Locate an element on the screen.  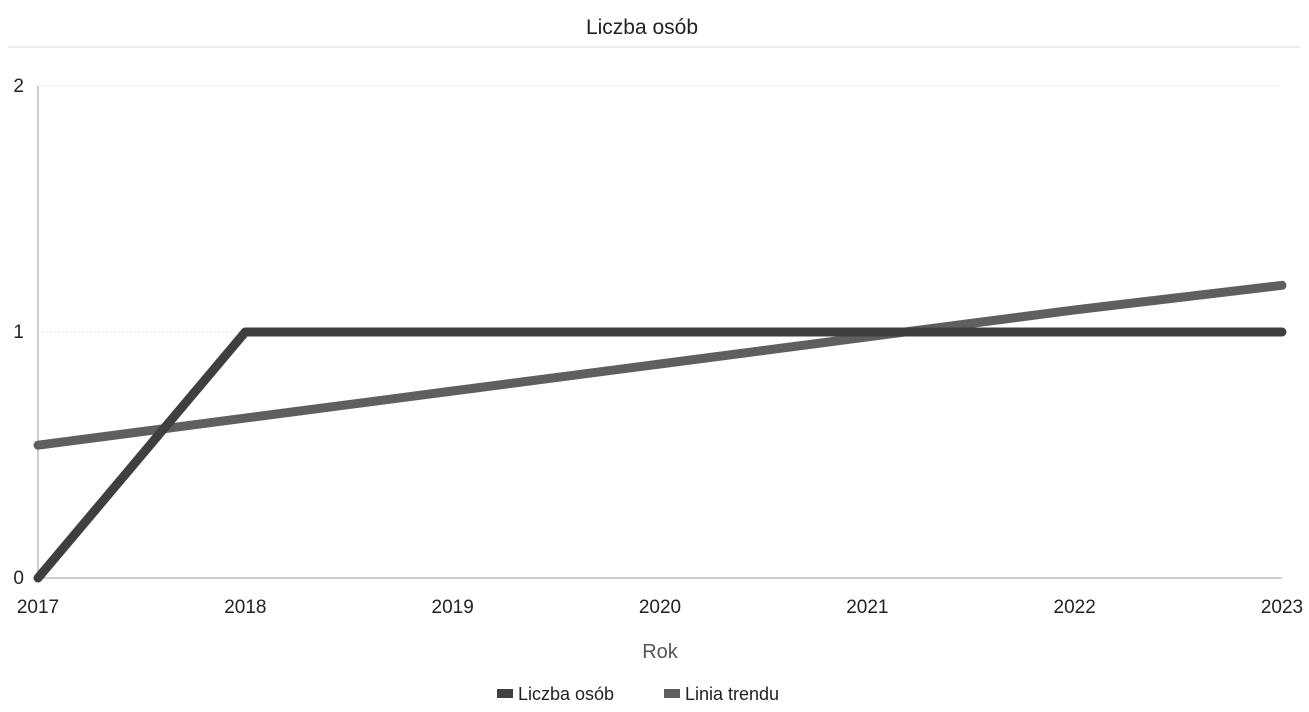
y-tick-labels: 0 1 2 is located at coordinates (18, 332).